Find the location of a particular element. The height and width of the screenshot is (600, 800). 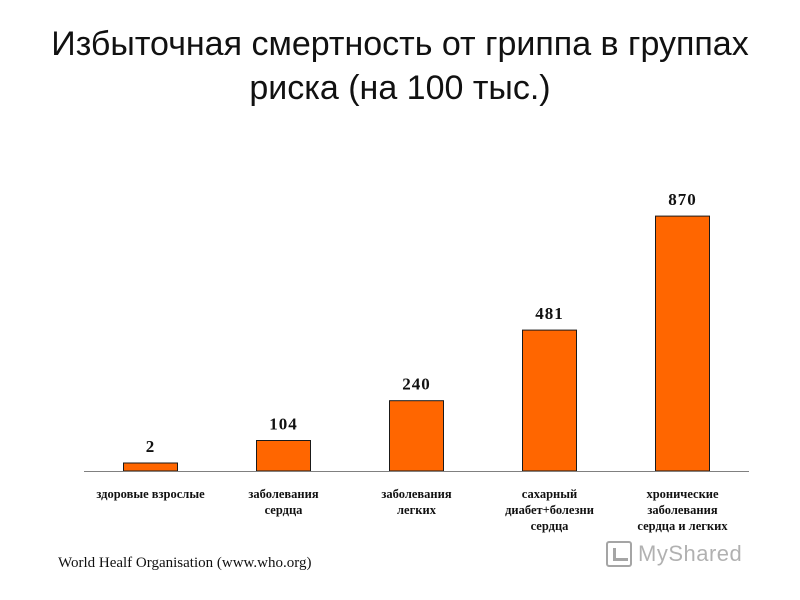

chart-title-line-2: риска (на 100 тыс.) is located at coordinates (400, 88).